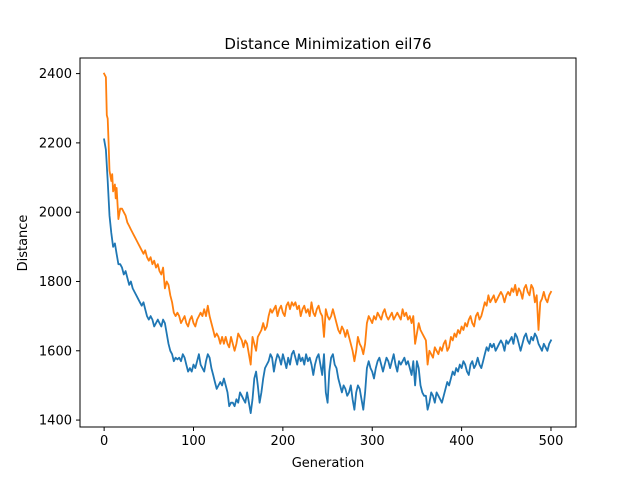 The height and width of the screenshot is (480, 640). What do you see at coordinates (551, 441) in the screenshot?
I see `x-tick-label: 500` at bounding box center [551, 441].